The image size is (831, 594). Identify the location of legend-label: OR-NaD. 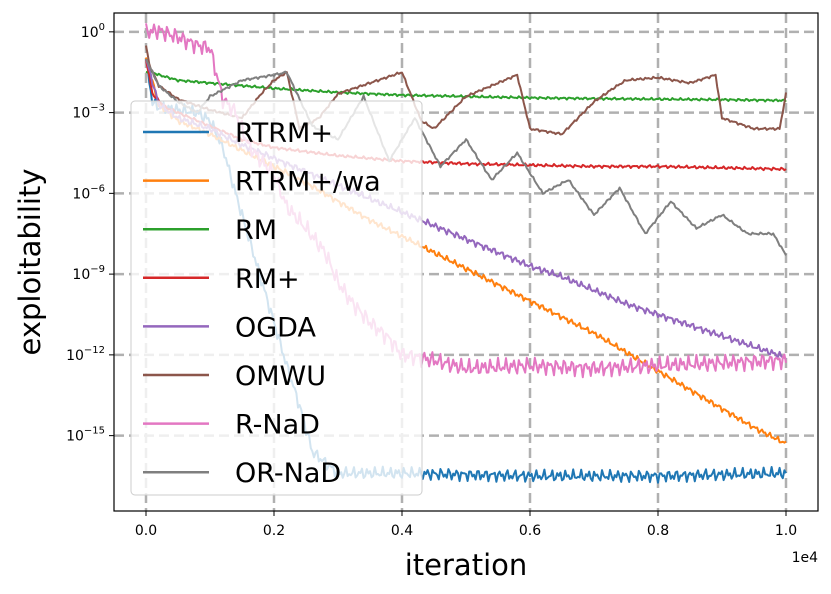
(288, 473).